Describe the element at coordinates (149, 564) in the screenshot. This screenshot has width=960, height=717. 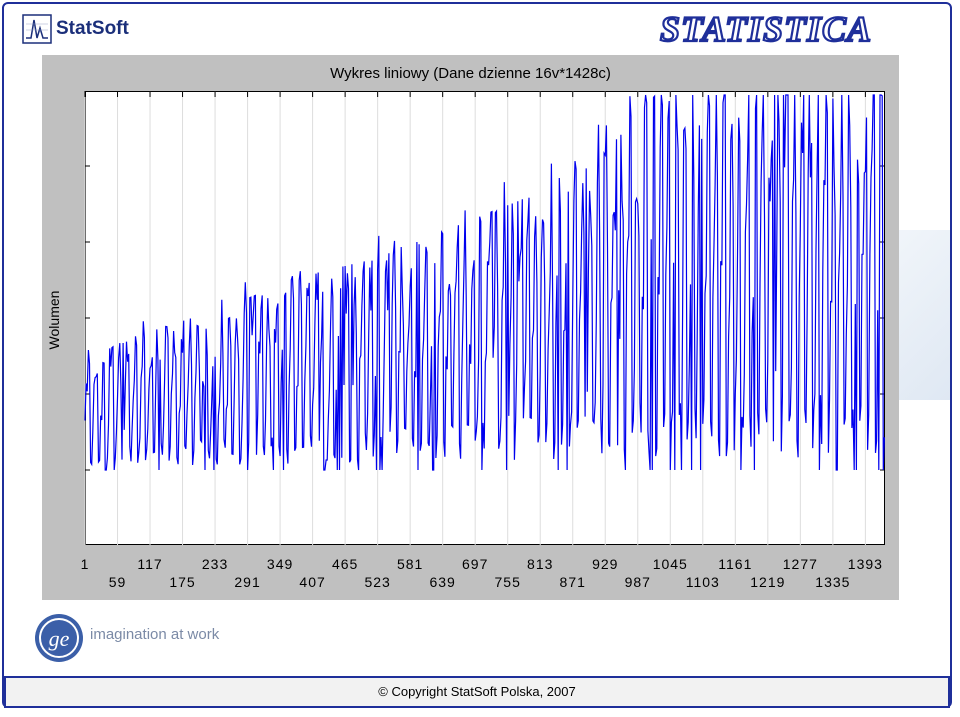
I see `x-tick-label: 117` at that location.